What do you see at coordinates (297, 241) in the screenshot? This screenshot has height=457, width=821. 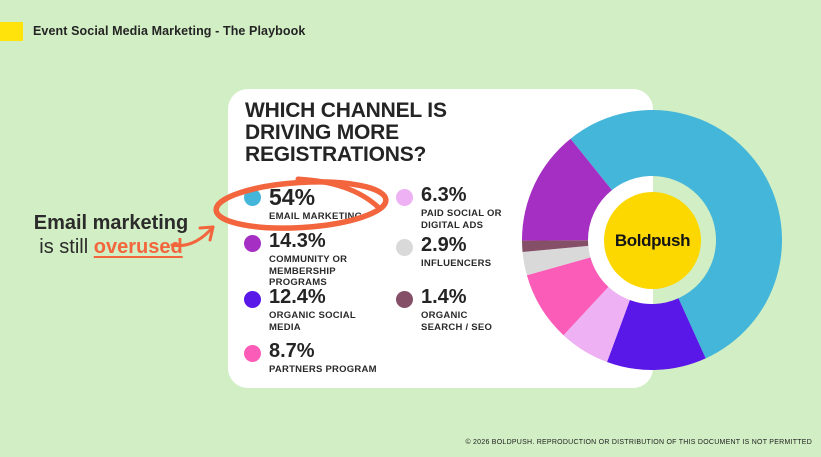 I see `legend-pct: 14.3%` at bounding box center [297, 241].